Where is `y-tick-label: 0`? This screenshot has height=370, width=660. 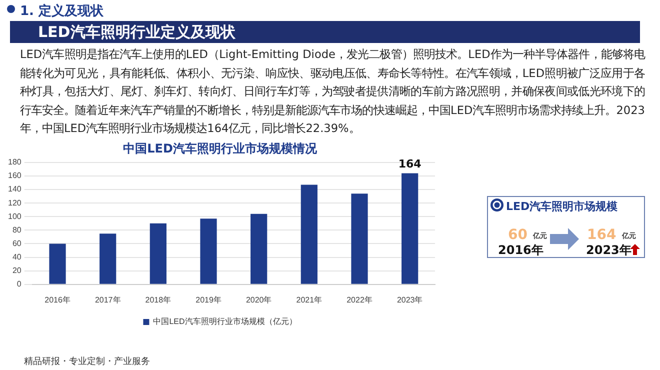 y-tick-label: 0 is located at coordinates (19, 284).